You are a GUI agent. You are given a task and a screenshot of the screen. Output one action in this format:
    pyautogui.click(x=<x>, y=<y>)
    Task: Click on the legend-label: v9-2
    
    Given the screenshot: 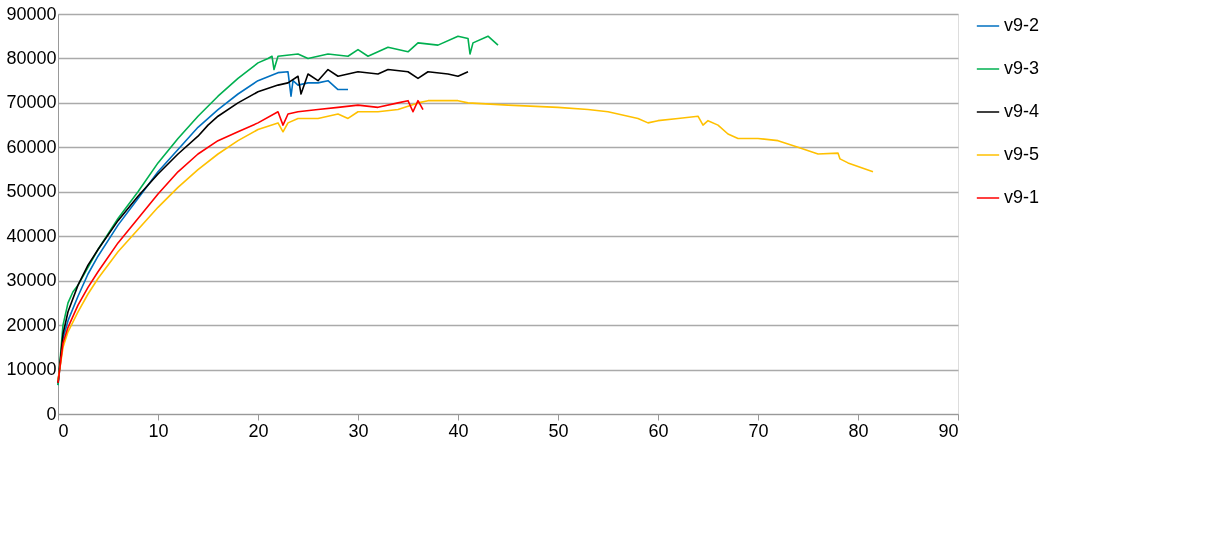 What is the action you would take?
    pyautogui.click(x=1022, y=25)
    